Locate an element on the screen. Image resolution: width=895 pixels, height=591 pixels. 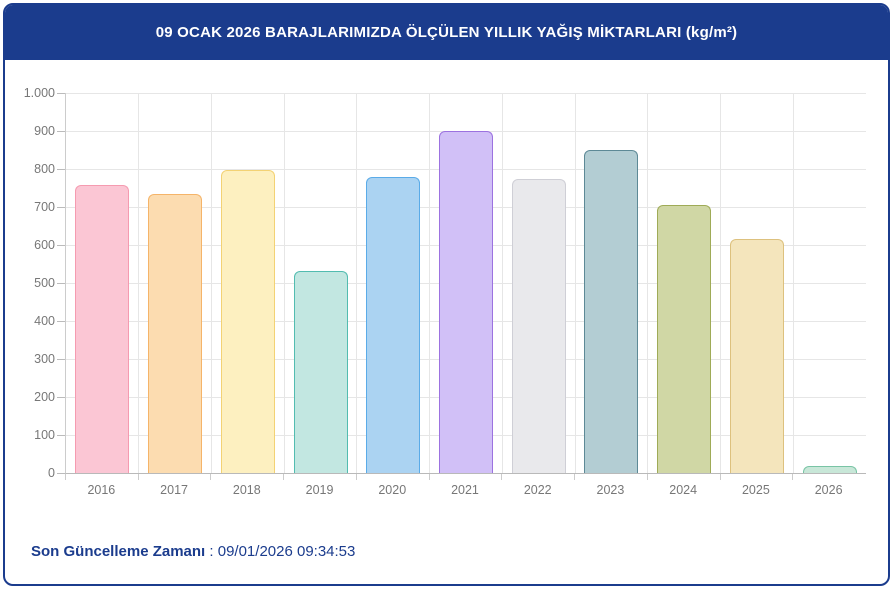
y-axis-tick-label: 200 is located at coordinates (44, 397).